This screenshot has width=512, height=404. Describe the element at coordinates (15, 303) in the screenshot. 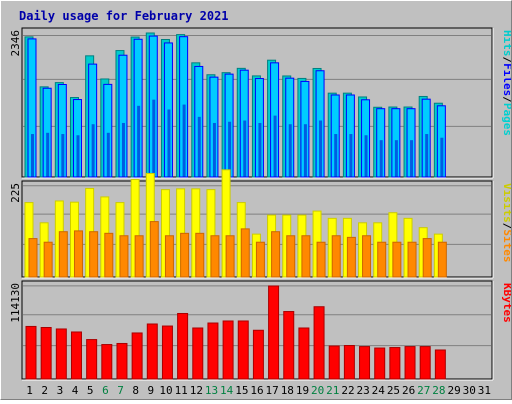

I see `ytick-kbytes: 114130` at that location.